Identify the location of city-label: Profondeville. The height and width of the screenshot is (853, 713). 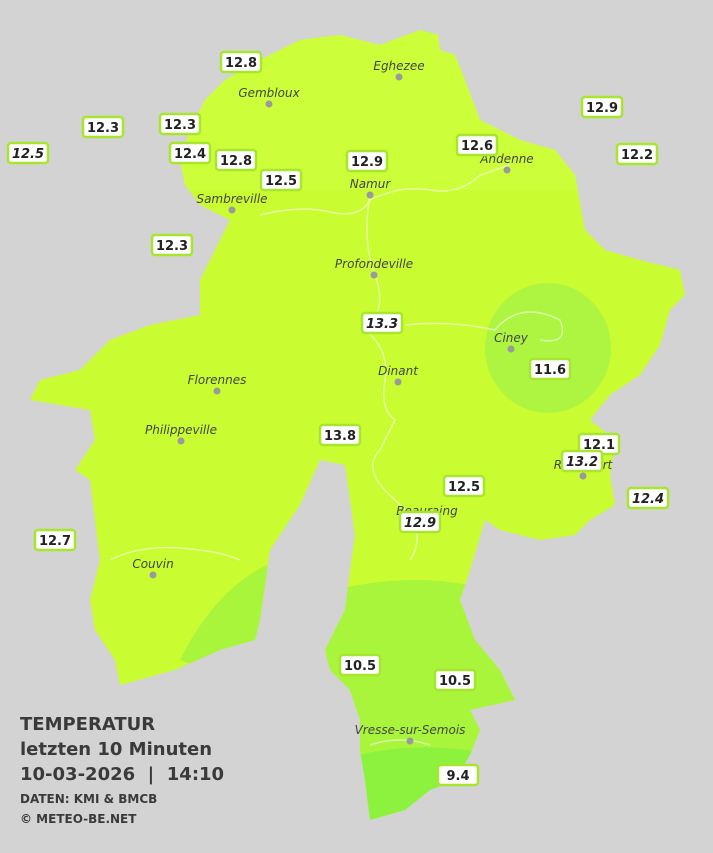
(374, 264).